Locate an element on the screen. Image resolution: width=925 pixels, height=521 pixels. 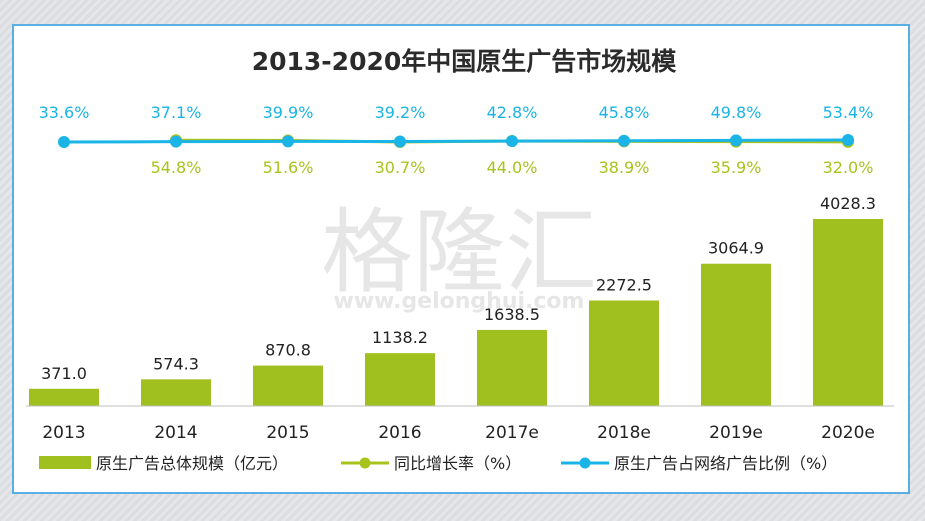
x-tick-label-2019e: 2019e is located at coordinates (736, 433).